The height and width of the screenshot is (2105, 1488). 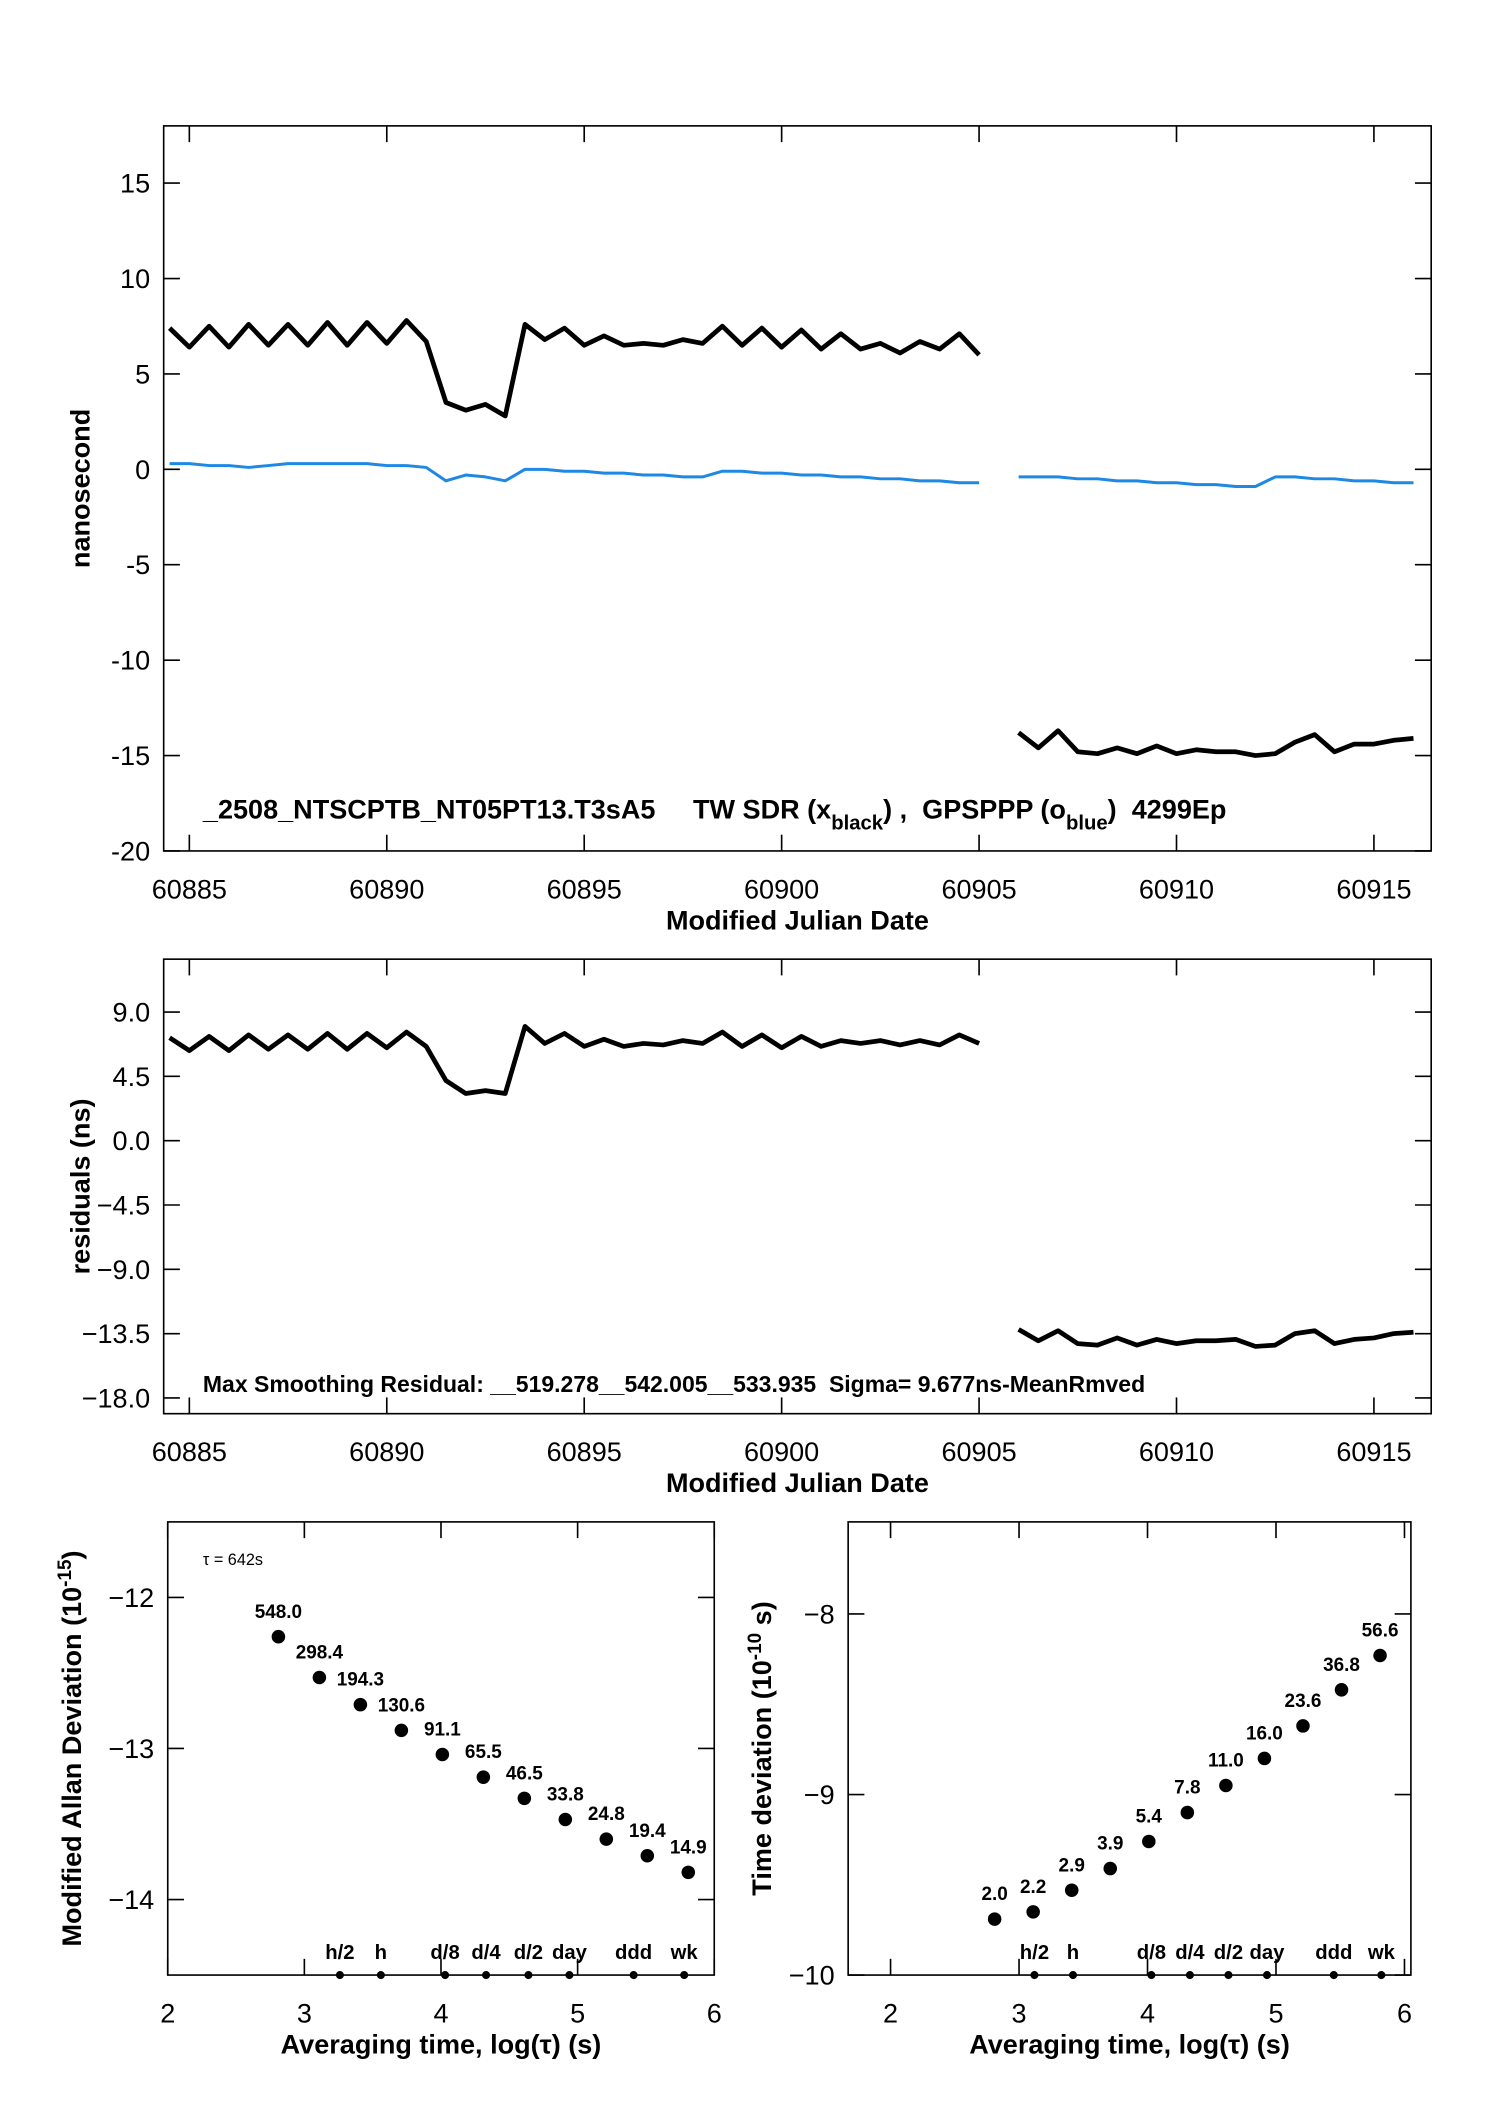 I want to click on text-part: ), so click(x=72, y=1554).